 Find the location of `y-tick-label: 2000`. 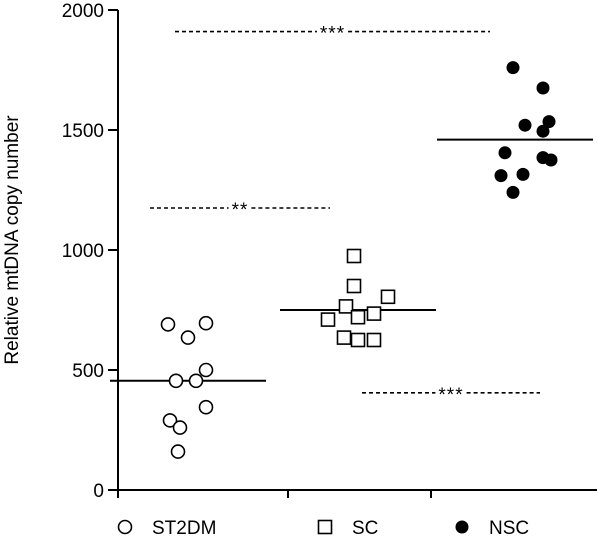

y-tick-label: 2000 is located at coordinates (83, 11).